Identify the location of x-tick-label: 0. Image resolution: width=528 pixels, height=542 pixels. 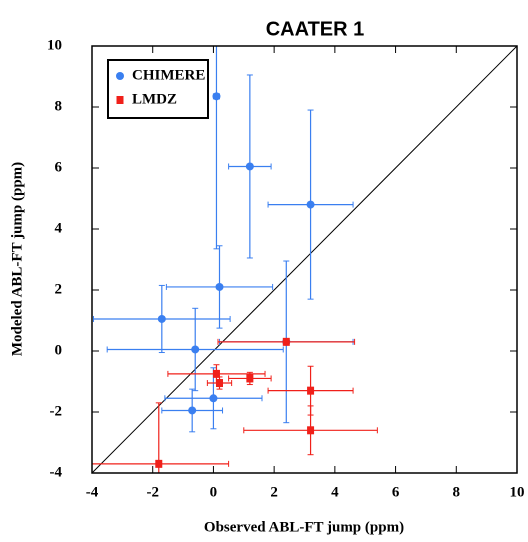
(214, 492).